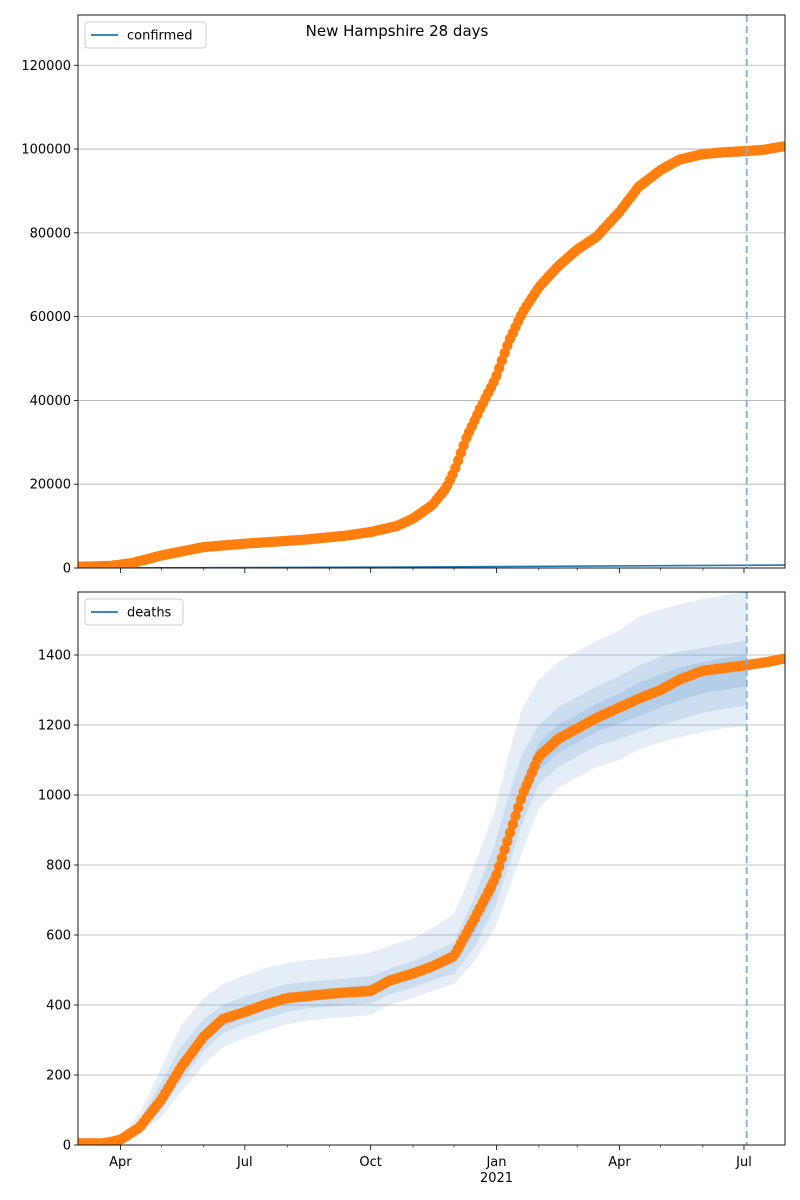  I want to click on y-tick-label: 800, so click(58, 866).